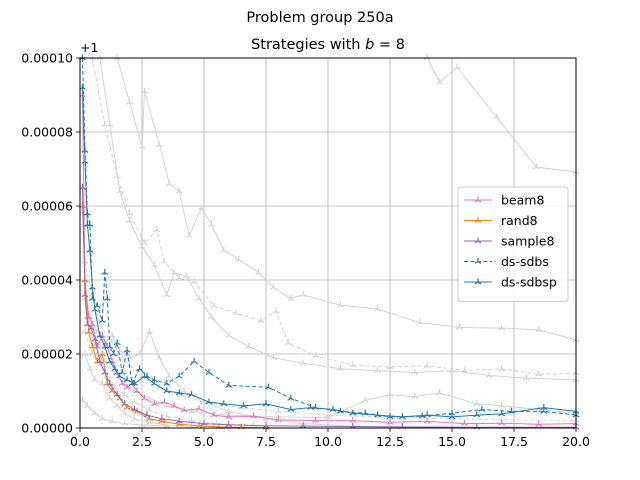 Image resolution: width=640 pixels, height=480 pixels. What do you see at coordinates (47, 354) in the screenshot?
I see `y-tick-label: 0.00002` at bounding box center [47, 354].